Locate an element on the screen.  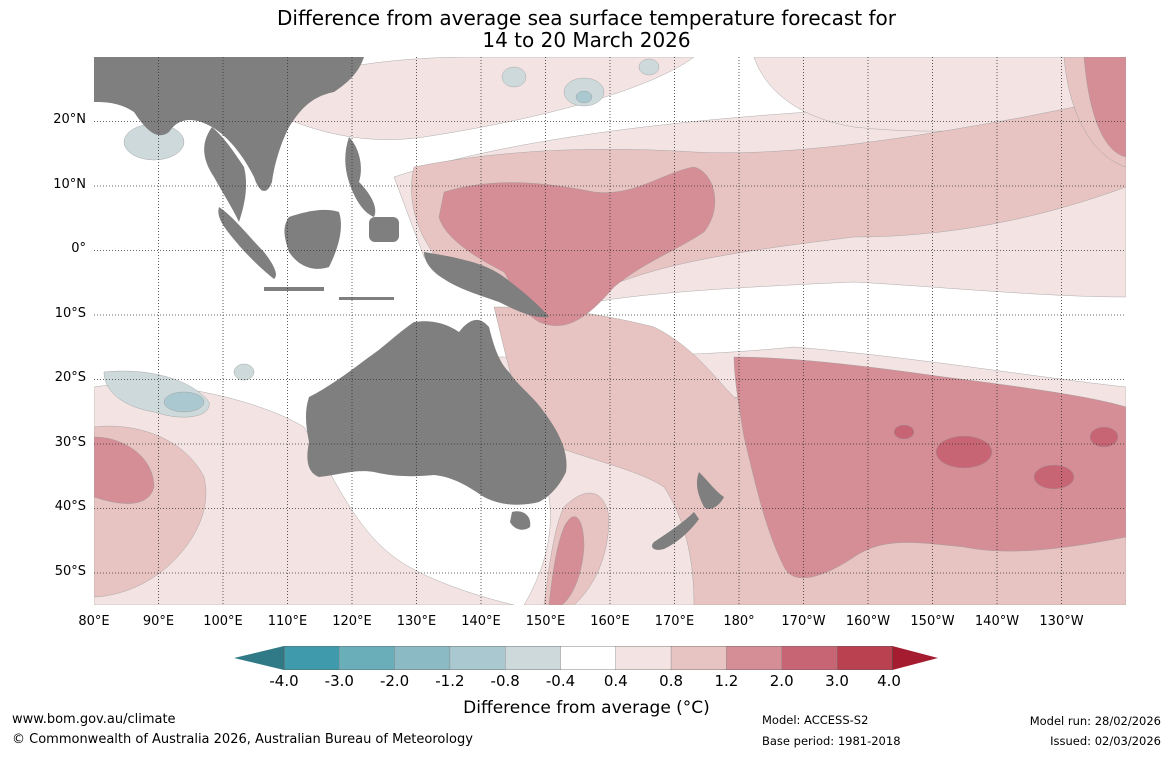
colorbar-high-arrow is located at coordinates (915, 658).